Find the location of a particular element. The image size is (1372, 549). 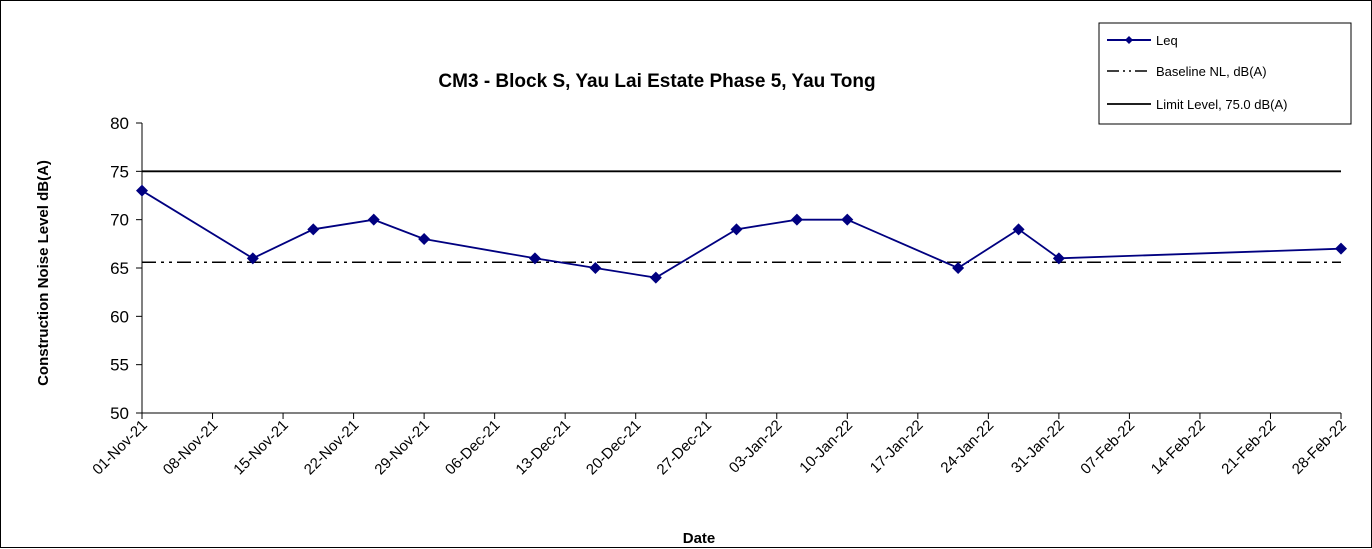

y-axis: 50 55 60 65 70 75 80 is located at coordinates (126, 268).